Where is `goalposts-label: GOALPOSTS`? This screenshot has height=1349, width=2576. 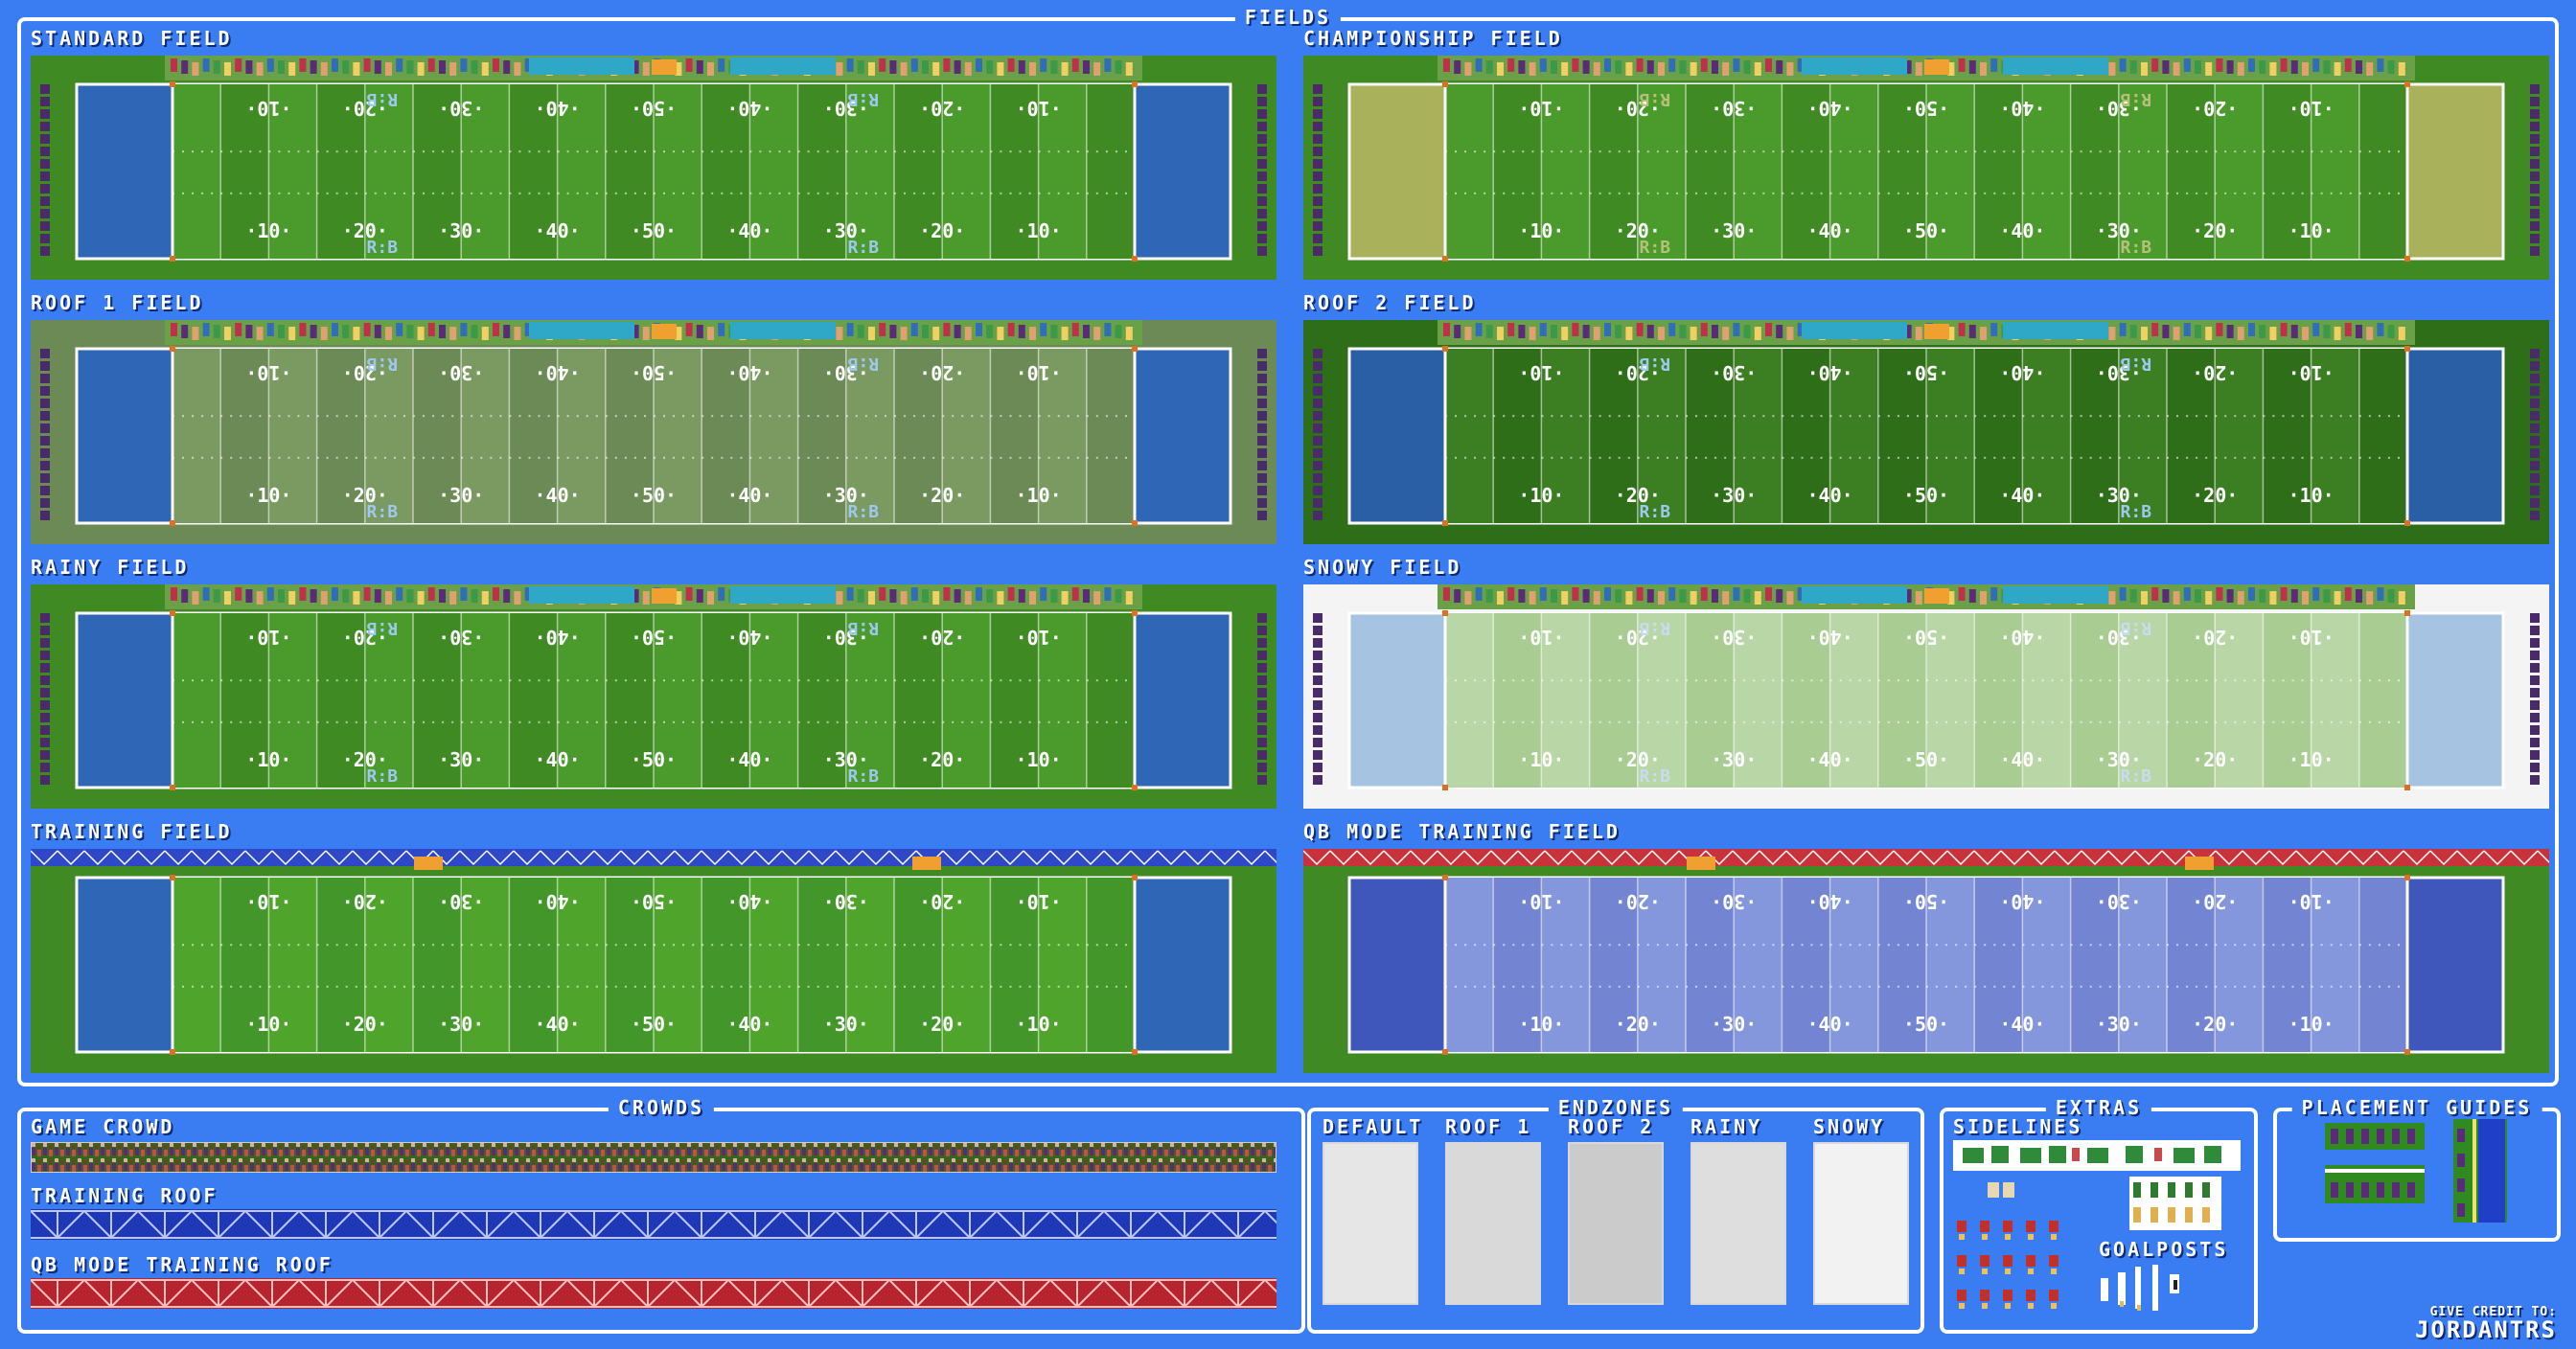
goalposts-label: GOALPOSTS is located at coordinates (2164, 1249).